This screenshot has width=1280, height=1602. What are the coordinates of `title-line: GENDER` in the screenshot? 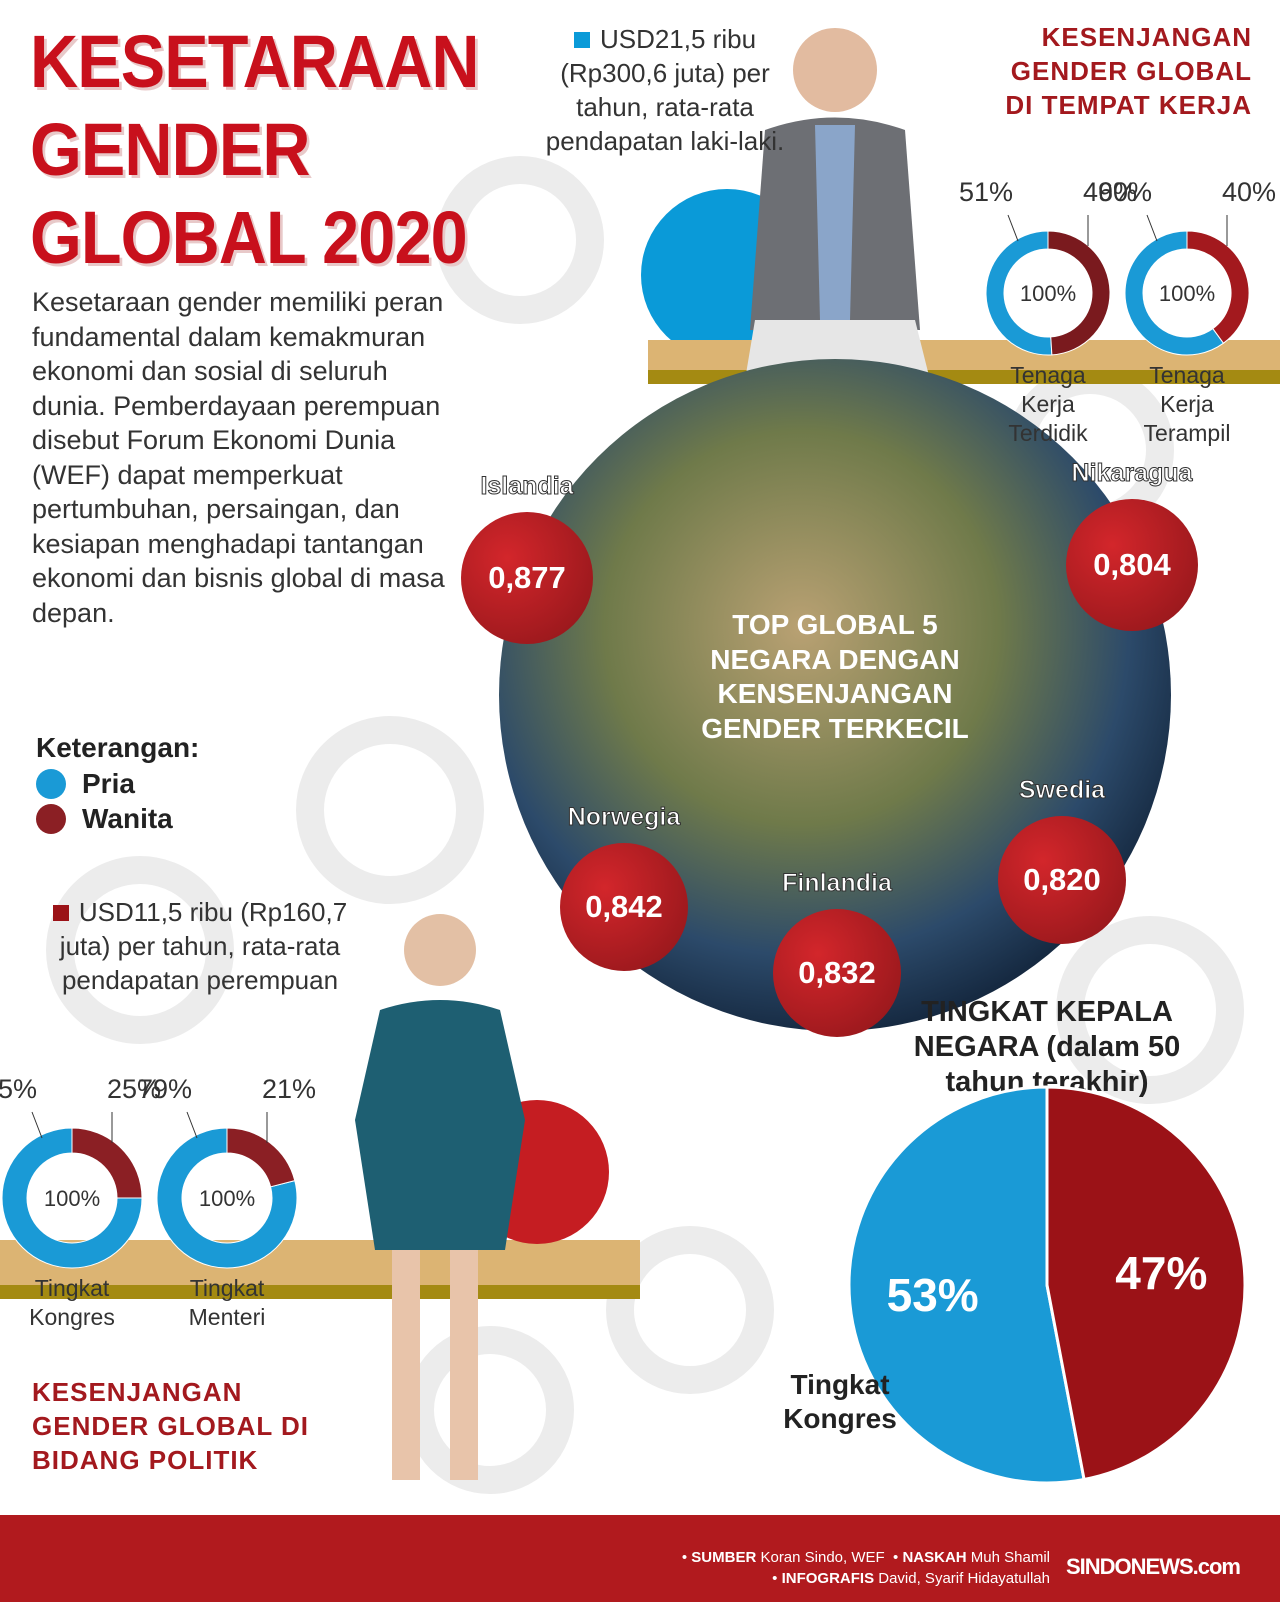 It's located at (170, 149).